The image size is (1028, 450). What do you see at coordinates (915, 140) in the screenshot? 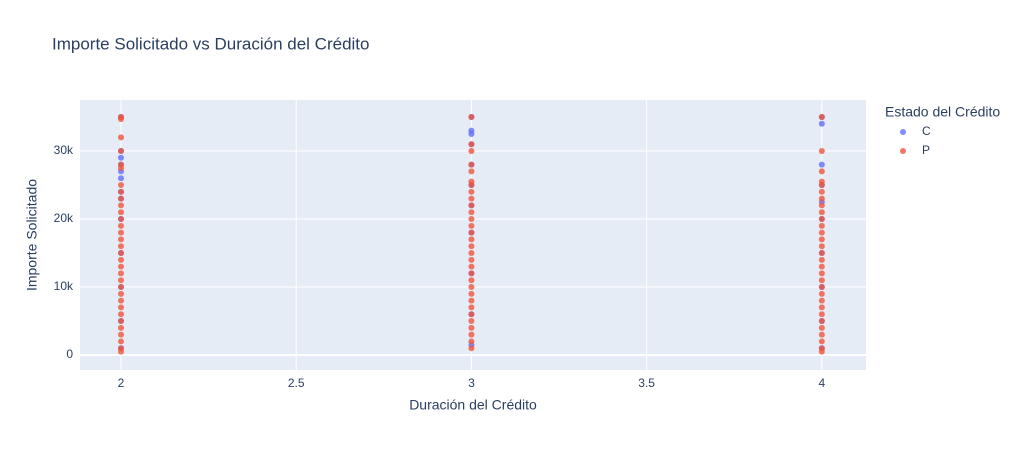
I see `legend: CP` at bounding box center [915, 140].